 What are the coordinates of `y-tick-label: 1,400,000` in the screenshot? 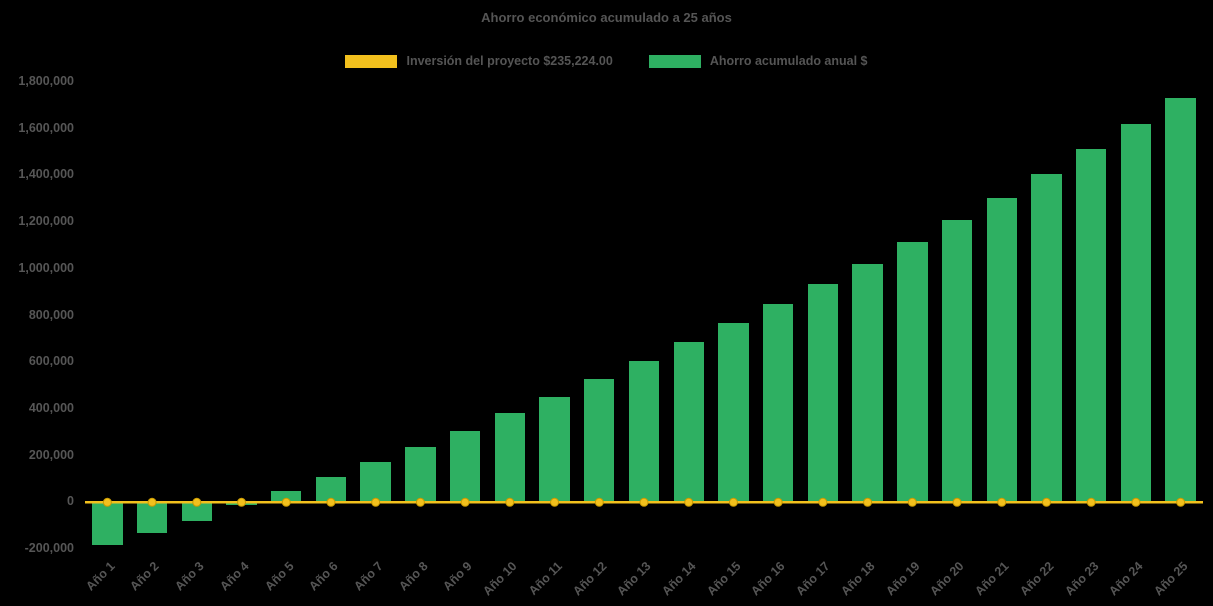 It's located at (46, 174).